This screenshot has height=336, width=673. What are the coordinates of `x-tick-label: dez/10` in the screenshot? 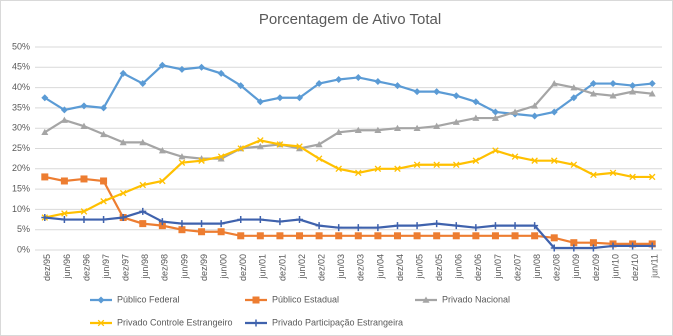 It's located at (635, 267).